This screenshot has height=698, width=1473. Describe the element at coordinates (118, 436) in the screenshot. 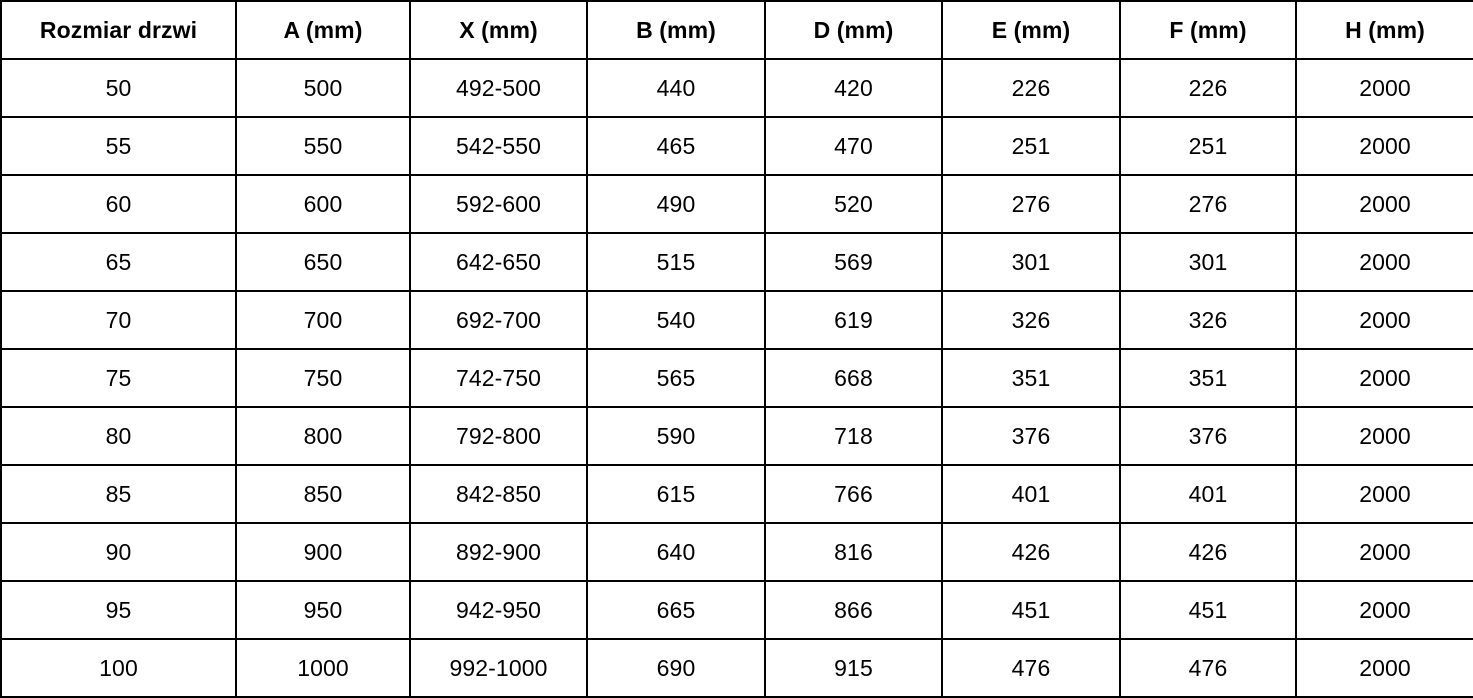

I see `cell-rozmiar-drzwi: 80` at that location.